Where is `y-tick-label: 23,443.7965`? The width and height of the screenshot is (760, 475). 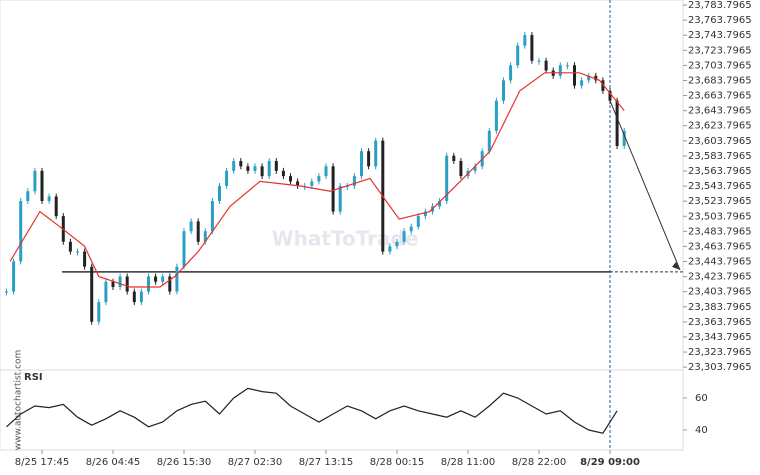
y-tick-label: 23,443.7965 is located at coordinates (720, 262).